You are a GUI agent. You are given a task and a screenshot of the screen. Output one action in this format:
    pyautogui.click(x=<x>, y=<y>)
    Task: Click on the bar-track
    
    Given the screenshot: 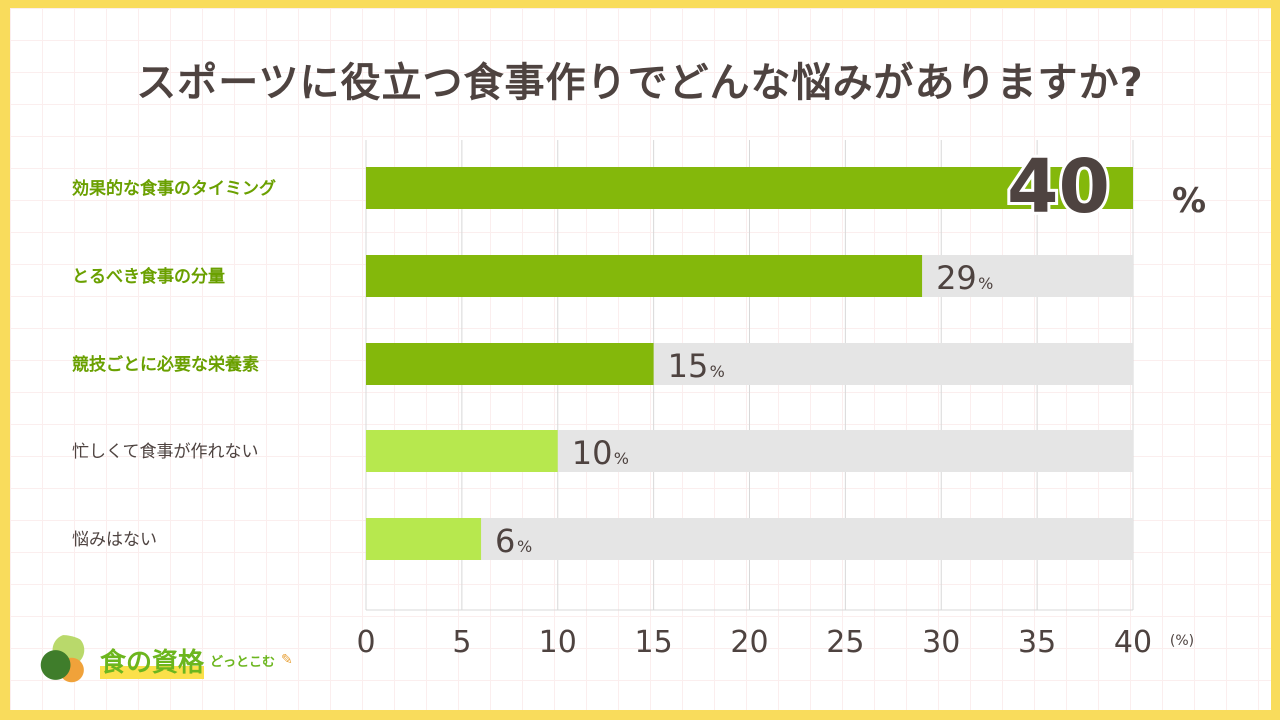 What is the action you would take?
    pyautogui.click(x=749, y=539)
    